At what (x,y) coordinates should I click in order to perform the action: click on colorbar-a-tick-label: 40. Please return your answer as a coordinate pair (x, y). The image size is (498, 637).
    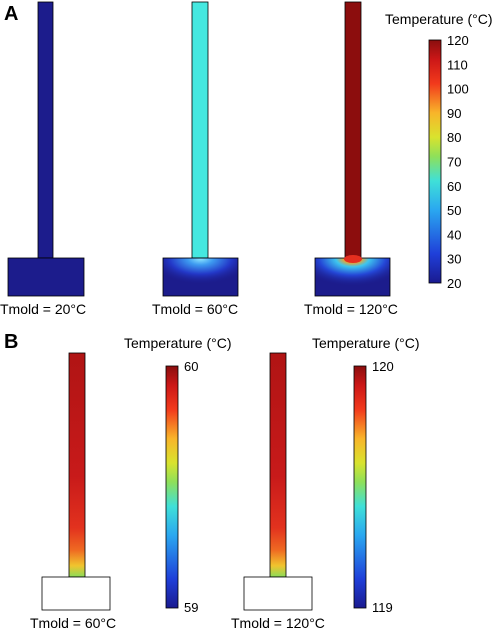
    Looking at the image, I should click on (454, 234).